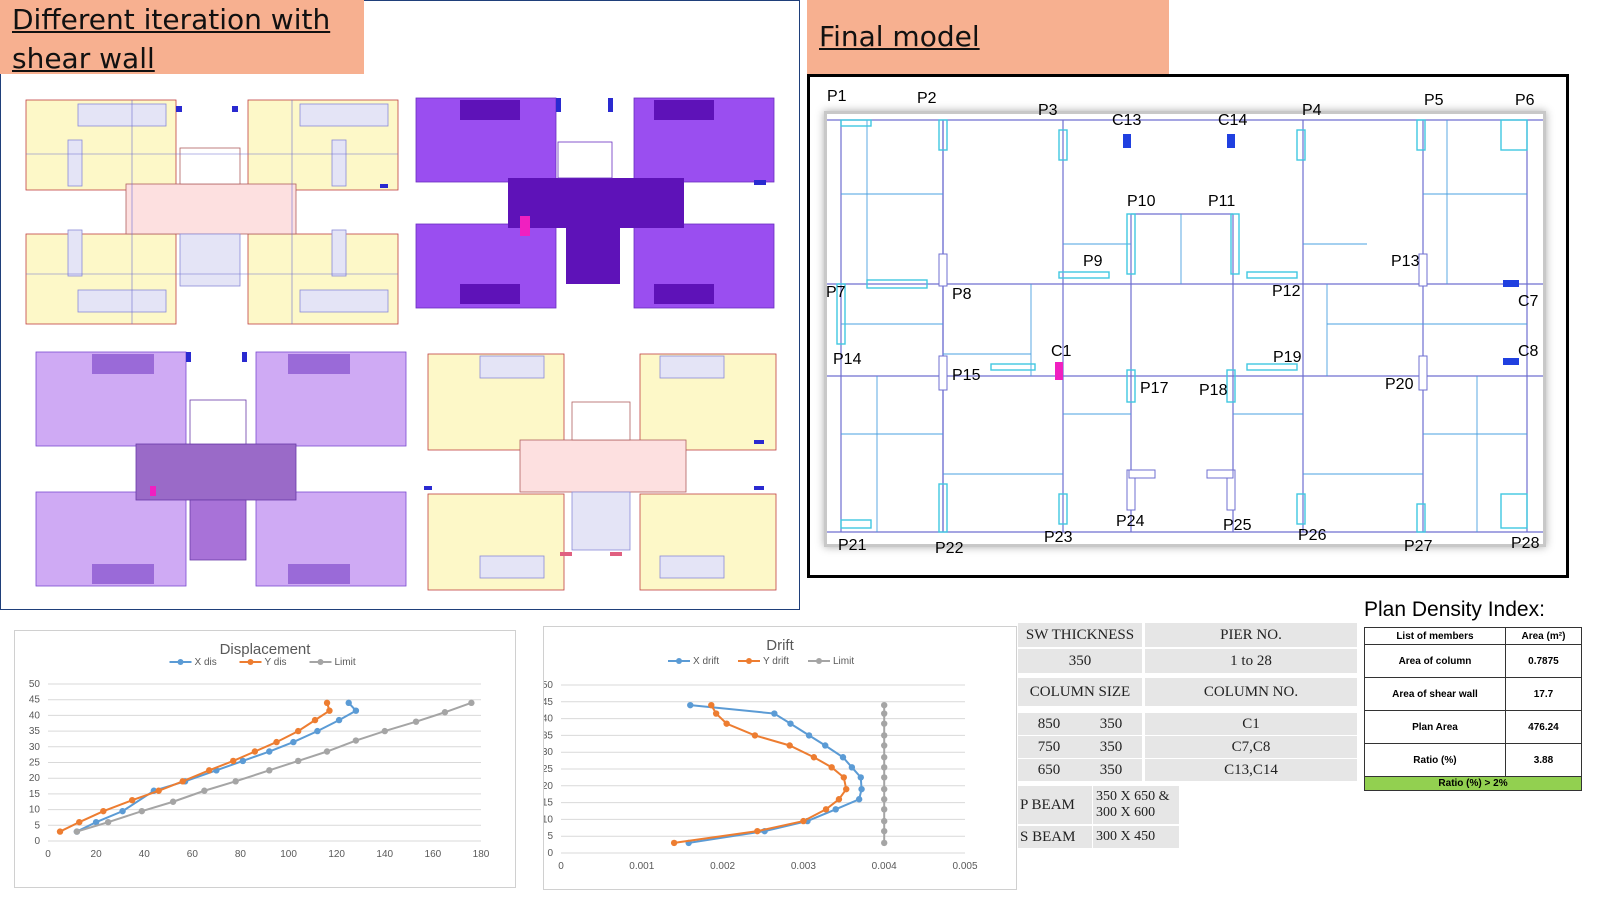 This screenshot has height=900, width=1600. What do you see at coordinates (288, 854) in the screenshot?
I see `x-tick-label: 100` at bounding box center [288, 854].